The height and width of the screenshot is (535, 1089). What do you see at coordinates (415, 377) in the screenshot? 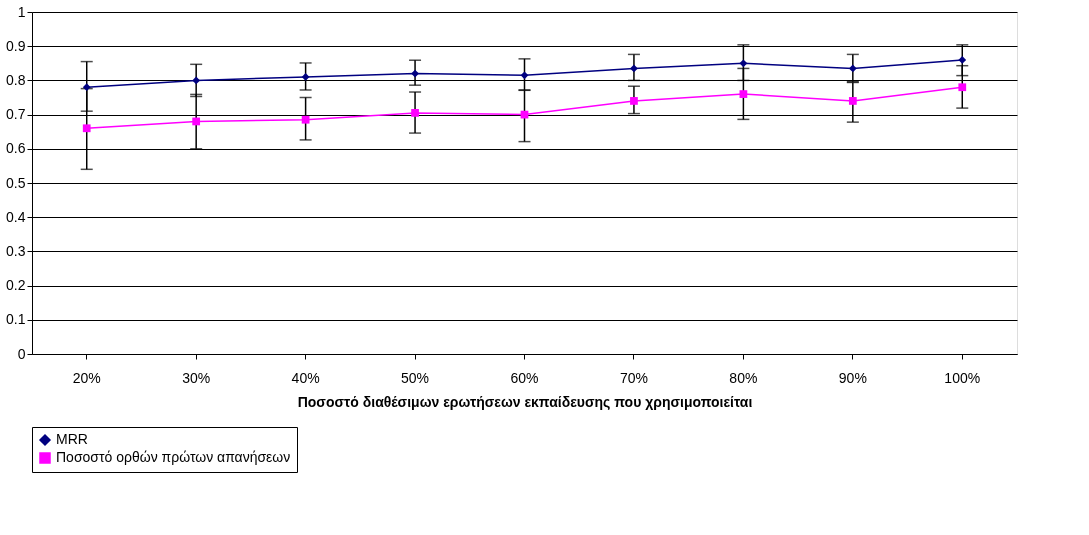
I see `x-tick-label: 50%` at bounding box center [415, 377].